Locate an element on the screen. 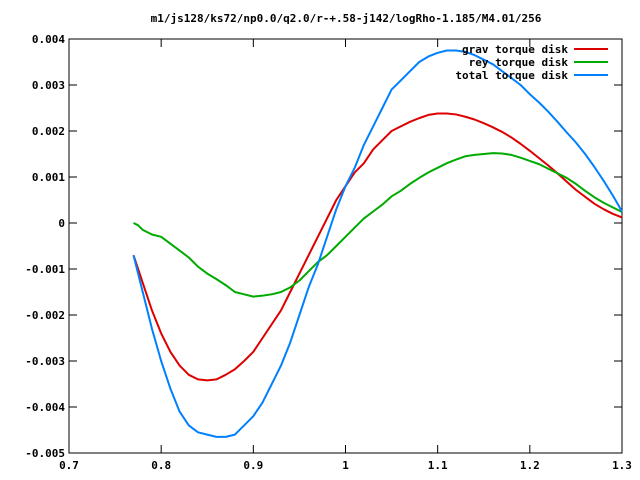 The height and width of the screenshot is (480, 640). x-tick-label: 0.8 is located at coordinates (161, 465).